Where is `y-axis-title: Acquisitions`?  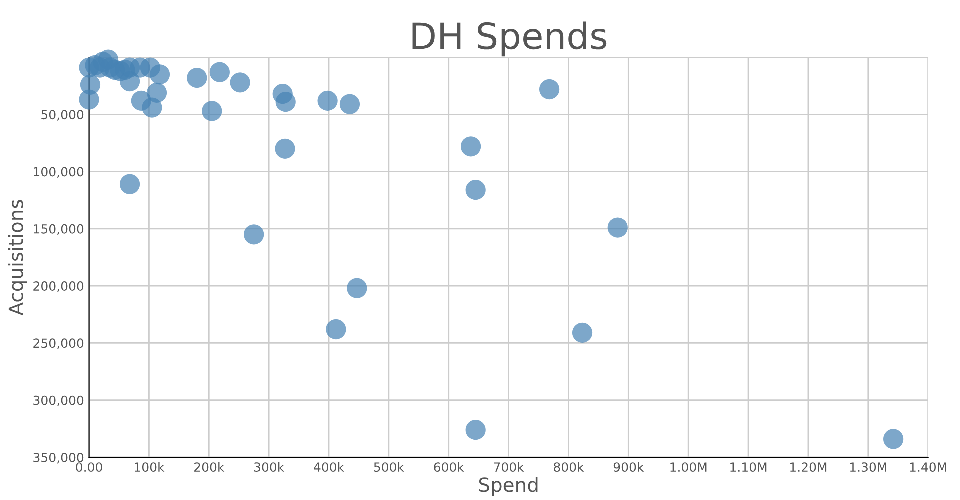 y-axis-title: Acquisitions is located at coordinates (18, 258).